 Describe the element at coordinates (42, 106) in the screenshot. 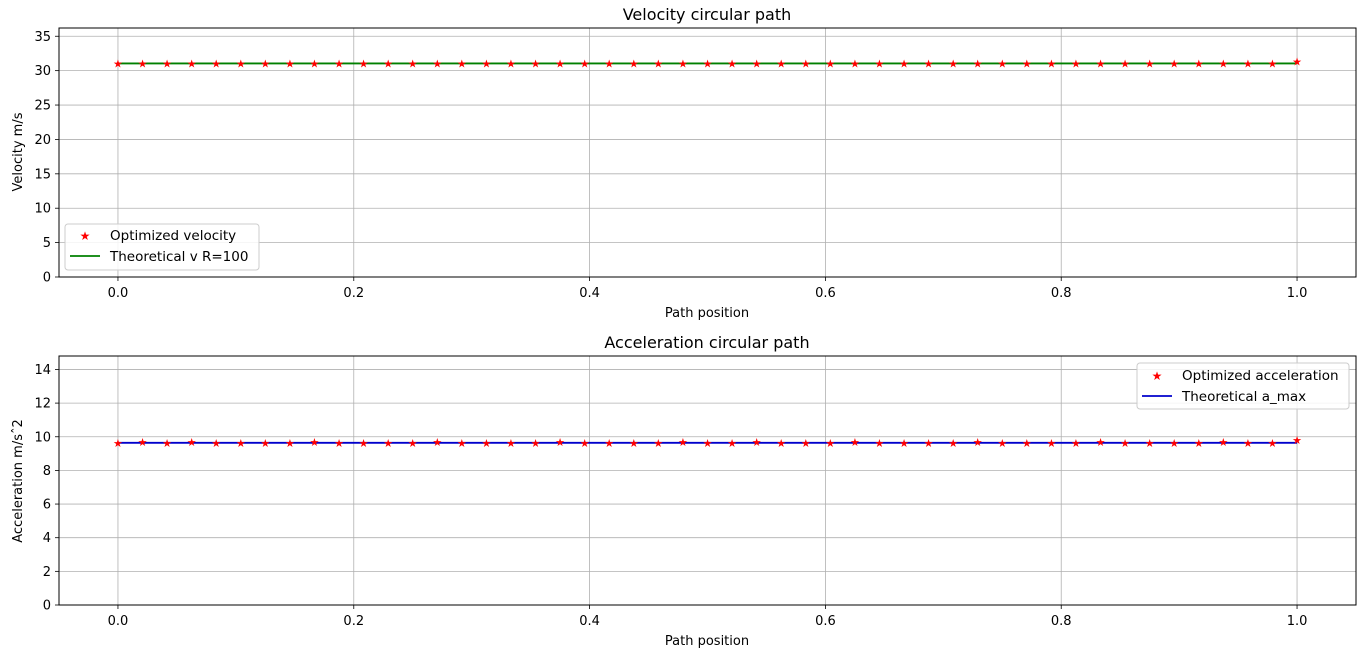

I see `velocity-ytick-label: 25` at that location.